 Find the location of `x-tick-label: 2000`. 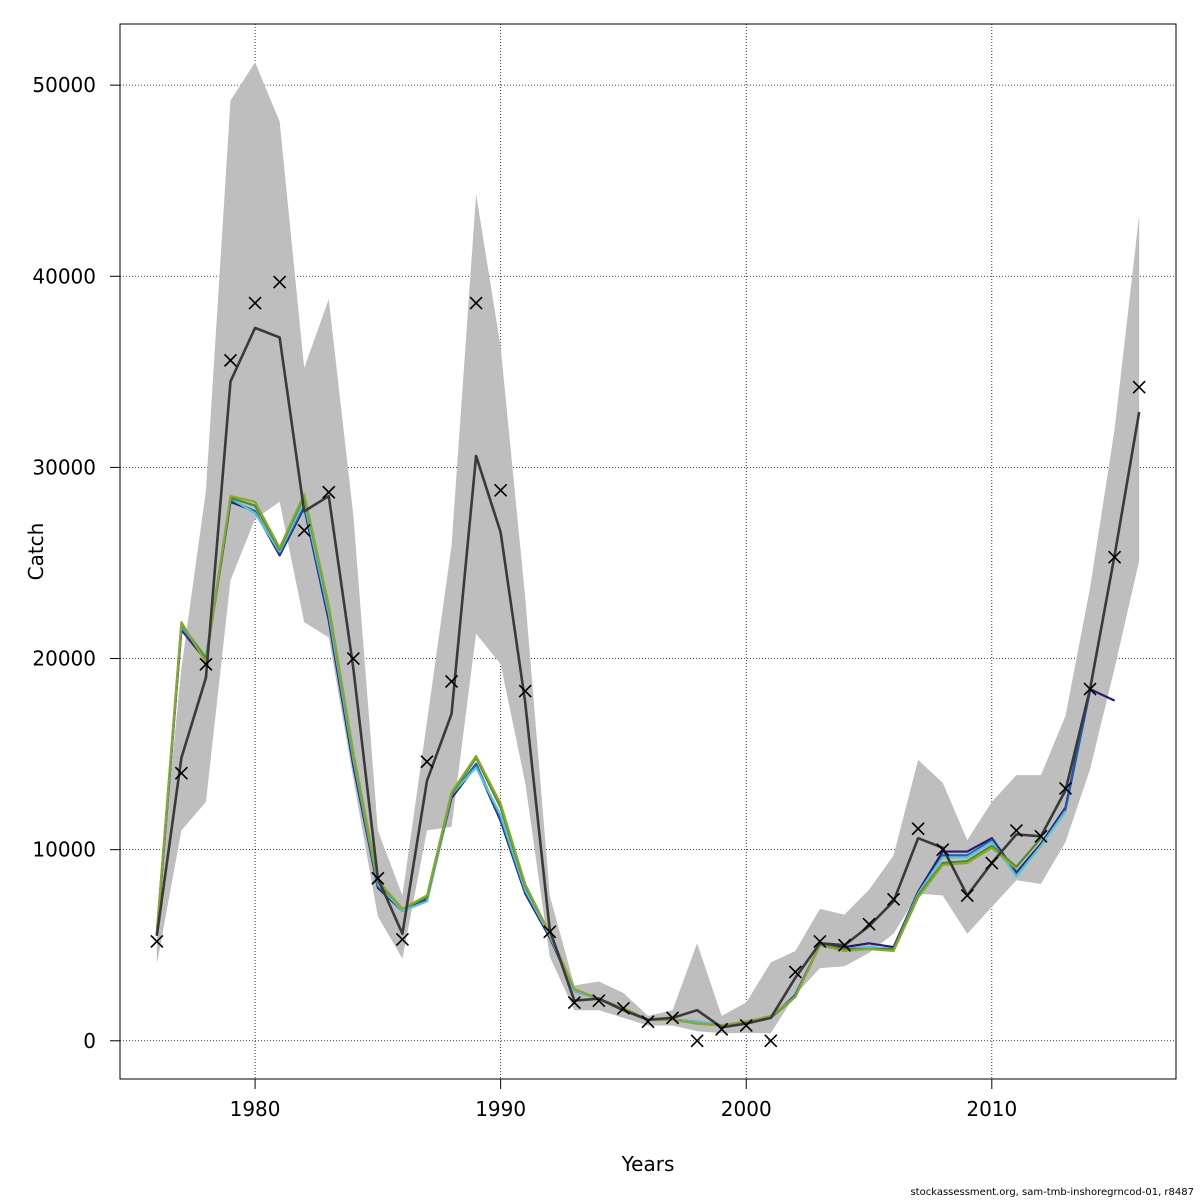

x-tick-label: 2000 is located at coordinates (746, 1109).